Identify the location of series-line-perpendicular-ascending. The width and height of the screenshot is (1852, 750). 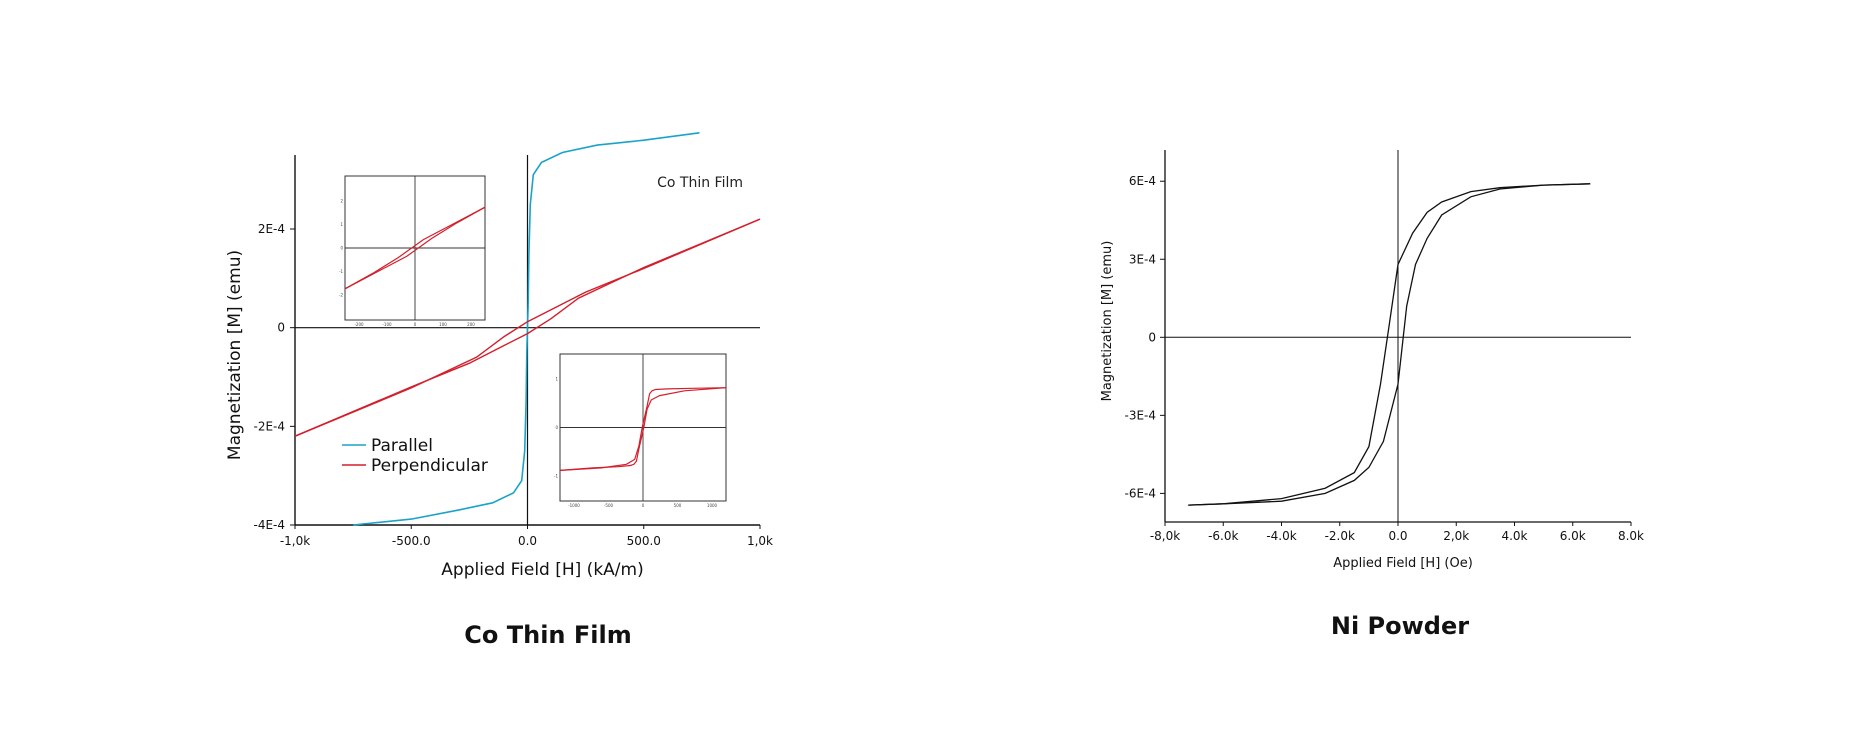
(527, 327).